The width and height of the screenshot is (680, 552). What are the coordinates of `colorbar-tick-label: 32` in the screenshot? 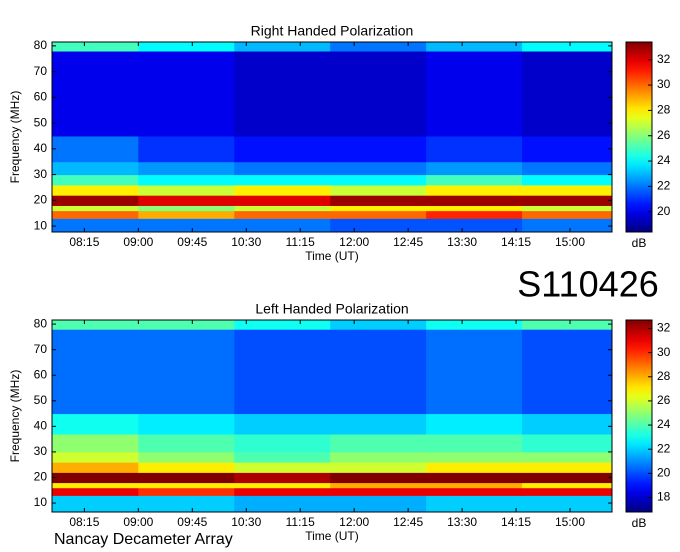 It's located at (664, 328).